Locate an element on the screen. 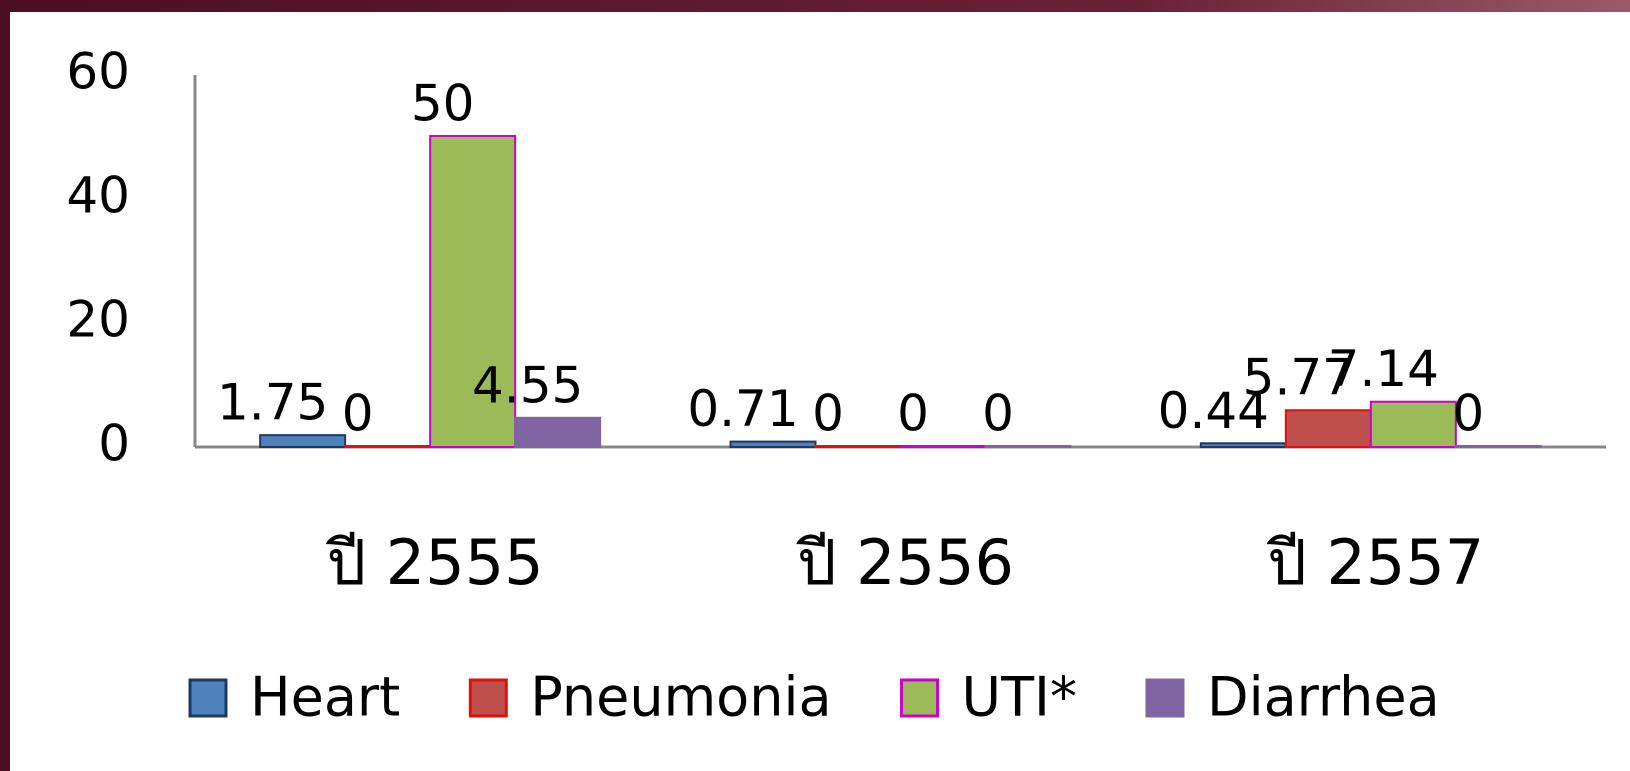  value-label: 50 is located at coordinates (443, 104).